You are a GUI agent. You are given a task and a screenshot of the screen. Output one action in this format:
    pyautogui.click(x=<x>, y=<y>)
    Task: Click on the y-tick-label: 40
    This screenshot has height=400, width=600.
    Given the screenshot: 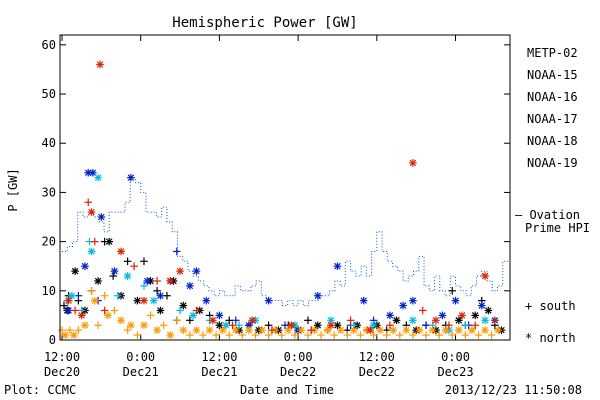 What is the action you would take?
    pyautogui.click(x=49, y=143)
    